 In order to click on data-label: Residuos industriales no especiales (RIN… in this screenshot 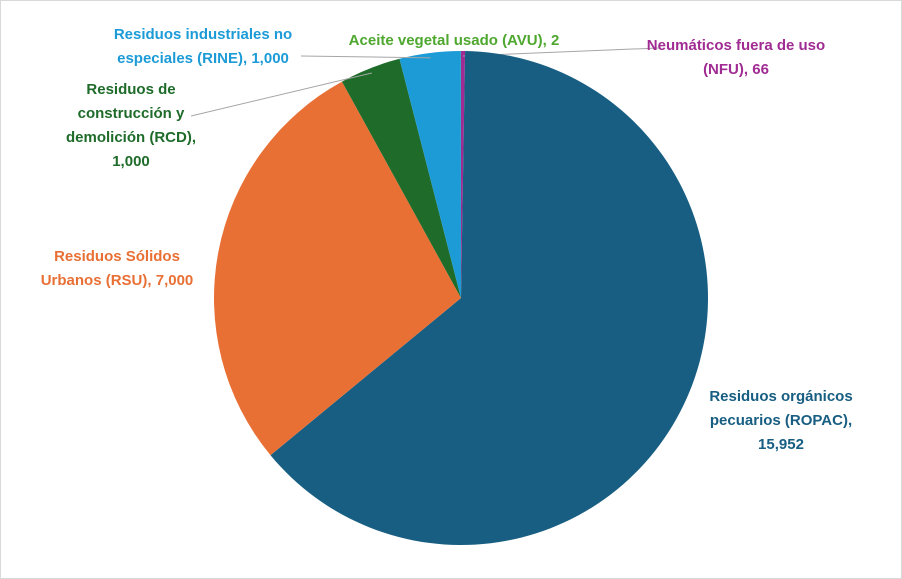, I will do `click(203, 47)`.